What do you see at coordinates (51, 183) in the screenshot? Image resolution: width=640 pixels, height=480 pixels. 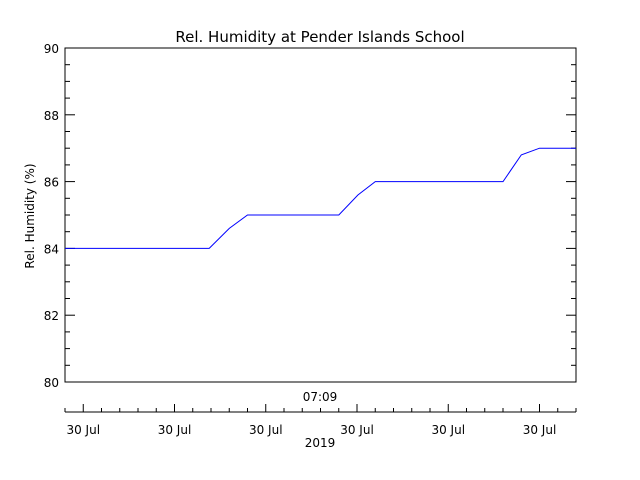 I see `y-tick-label: 86` at bounding box center [51, 183].